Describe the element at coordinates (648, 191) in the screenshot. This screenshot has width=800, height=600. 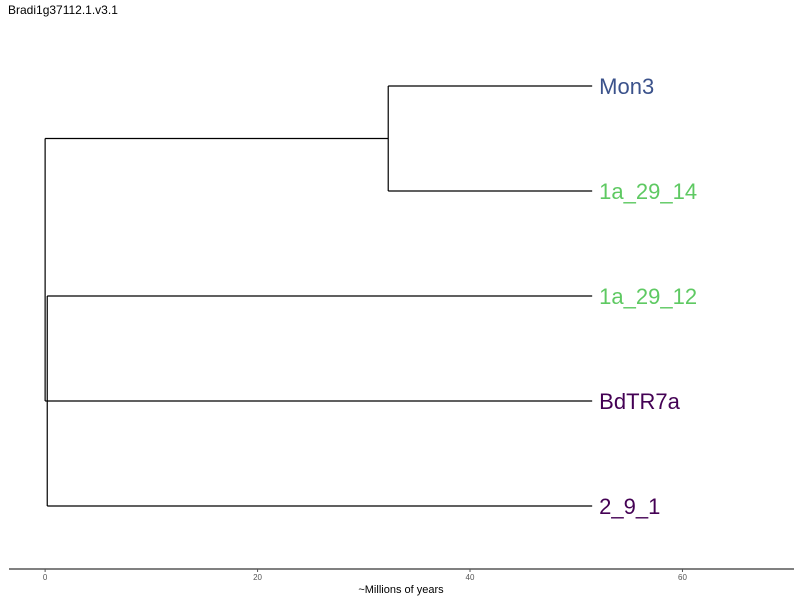
I see `leaf-label: 1a_29_14` at that location.